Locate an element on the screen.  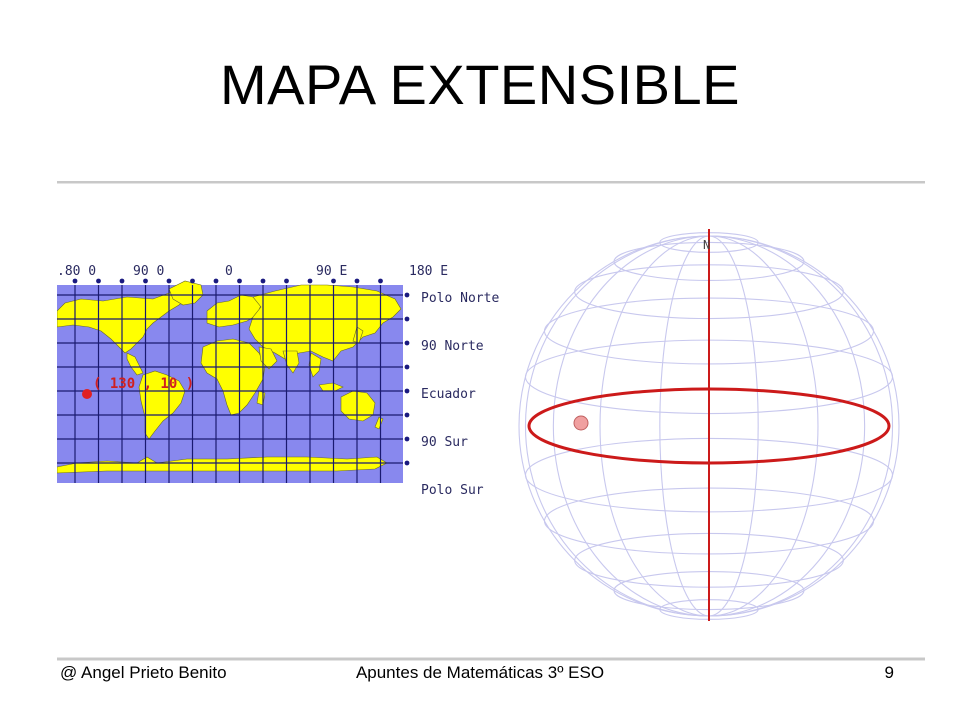
globe-point-marker is located at coordinates (581, 423).